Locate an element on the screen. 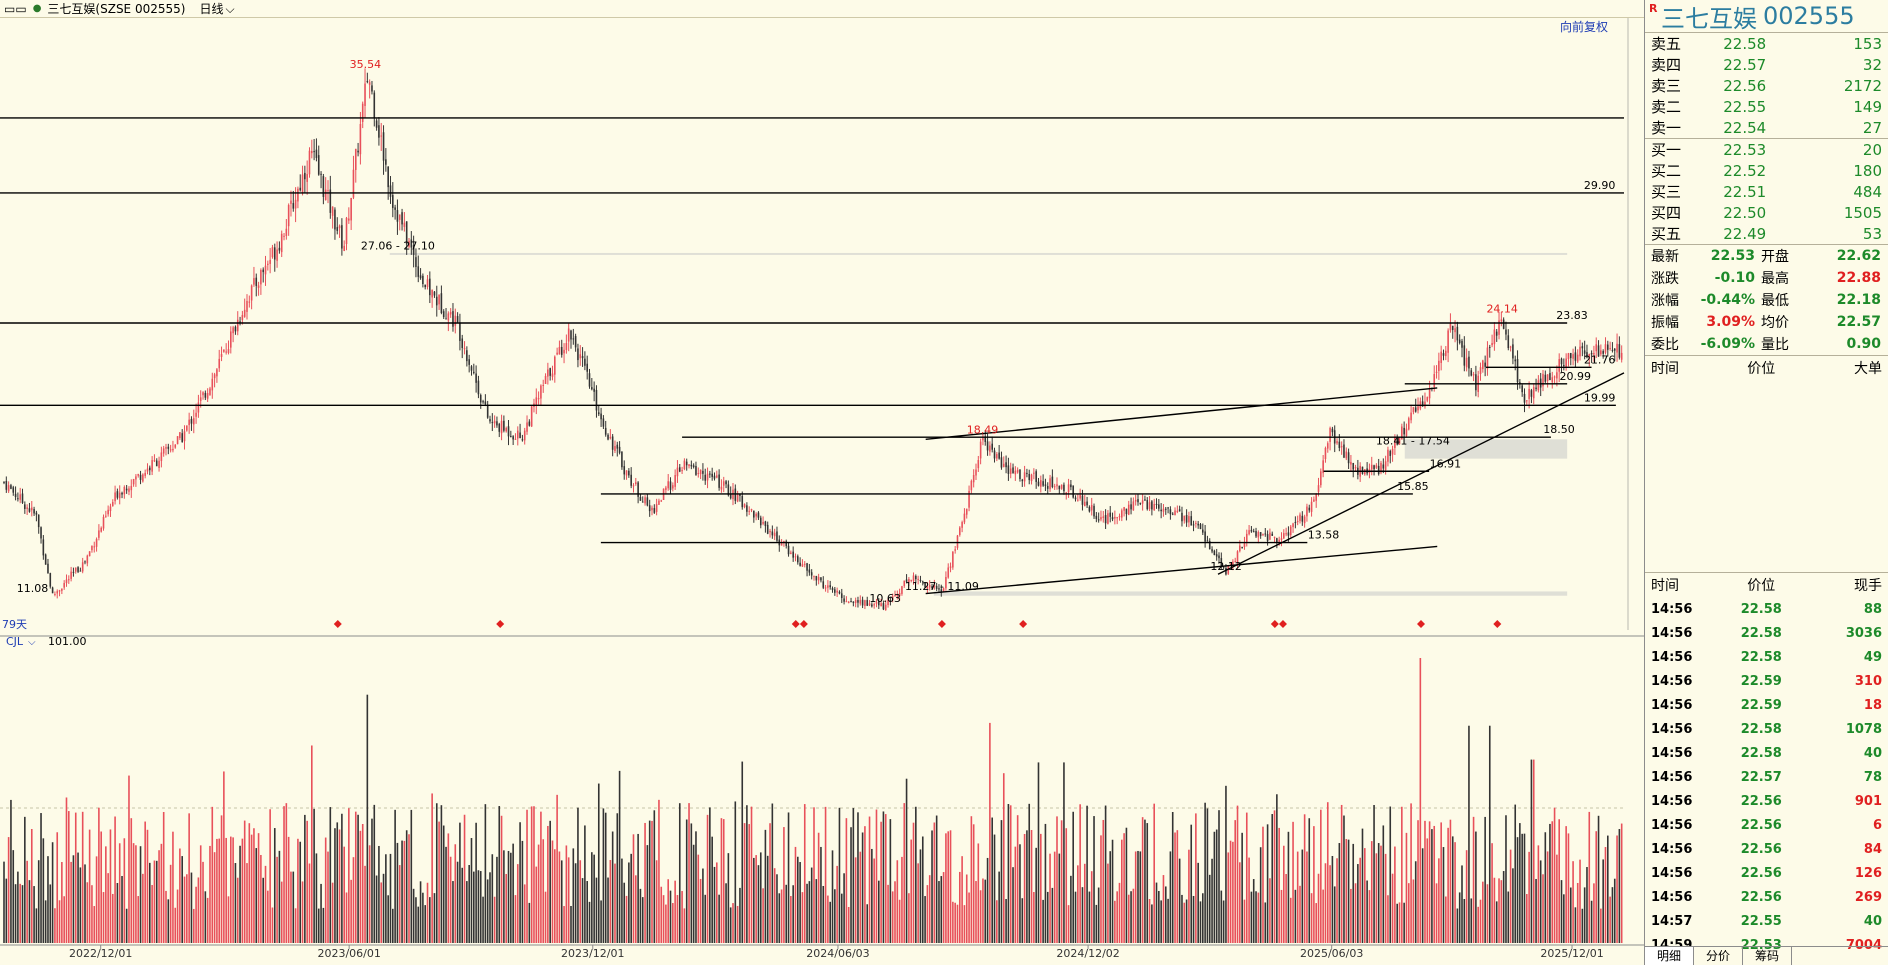 This screenshot has height=965, width=1888. stock-label: 三七互娱(SZSE 002555) is located at coordinates (116, 8).